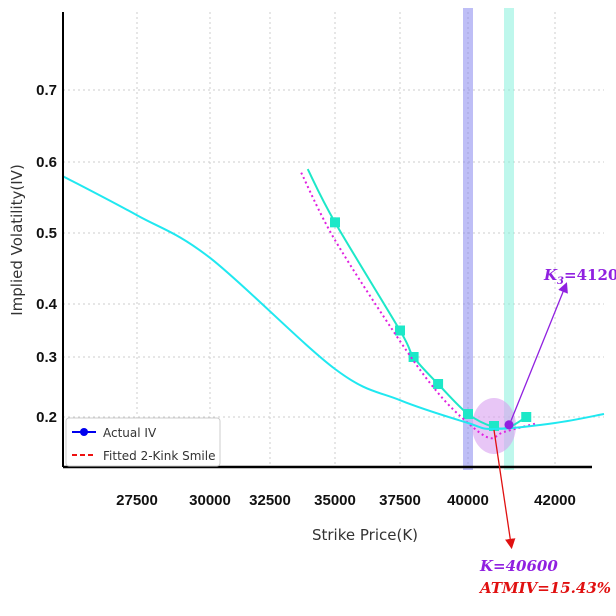 The width and height of the screenshot is (616, 616). I want to click on y-axis-label: Implied Volatility(IV), so click(17, 240).